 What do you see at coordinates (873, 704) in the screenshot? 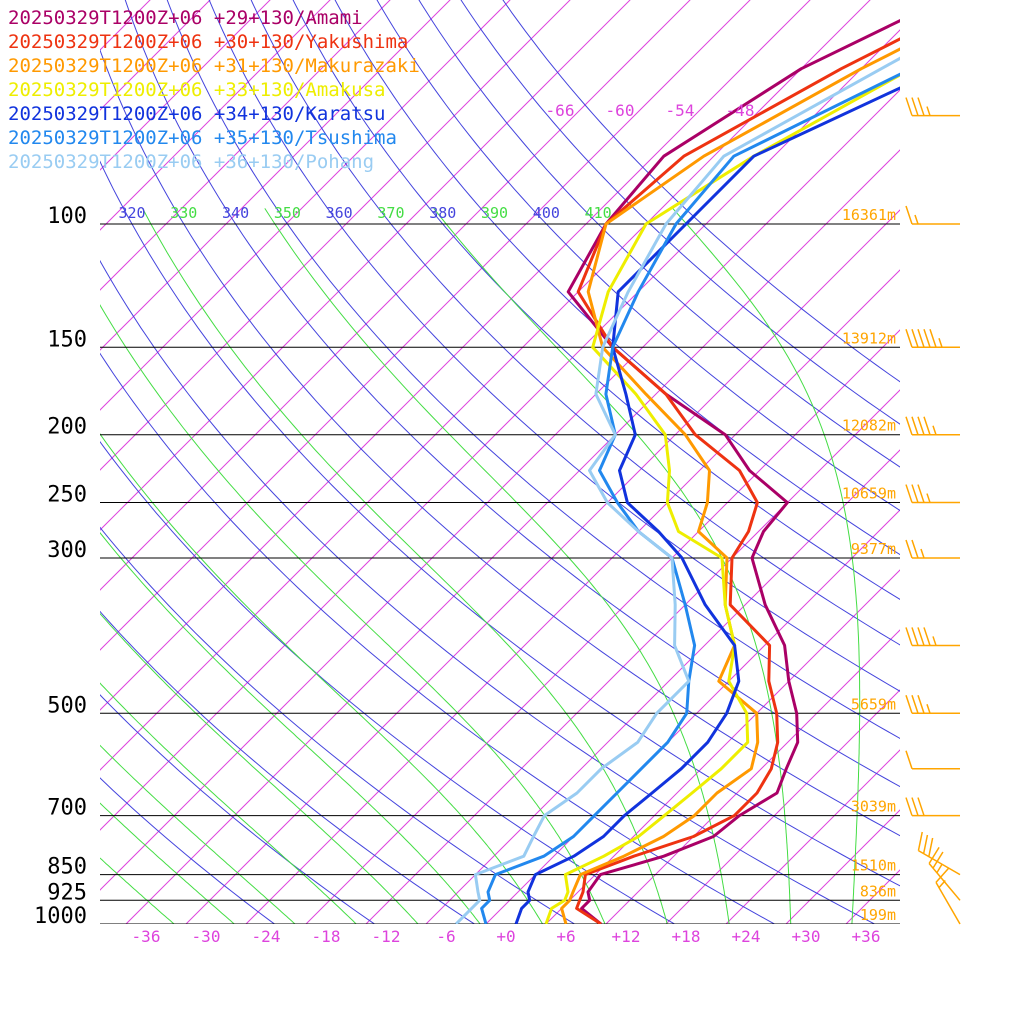
I see `height-label: 5659m` at bounding box center [873, 704].